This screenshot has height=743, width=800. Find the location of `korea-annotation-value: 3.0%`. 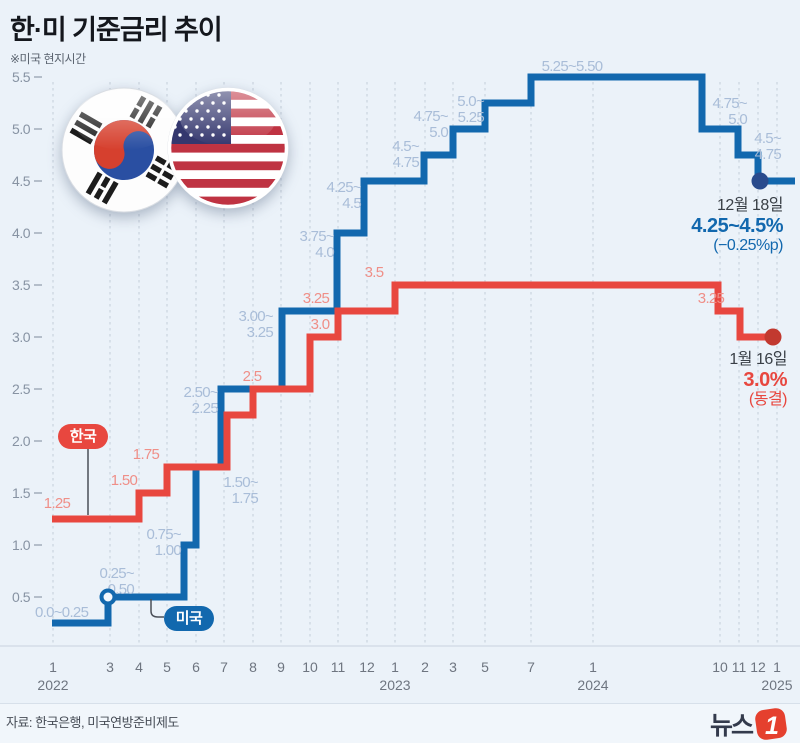

korea-annotation-value: 3.0% is located at coordinates (765, 380).